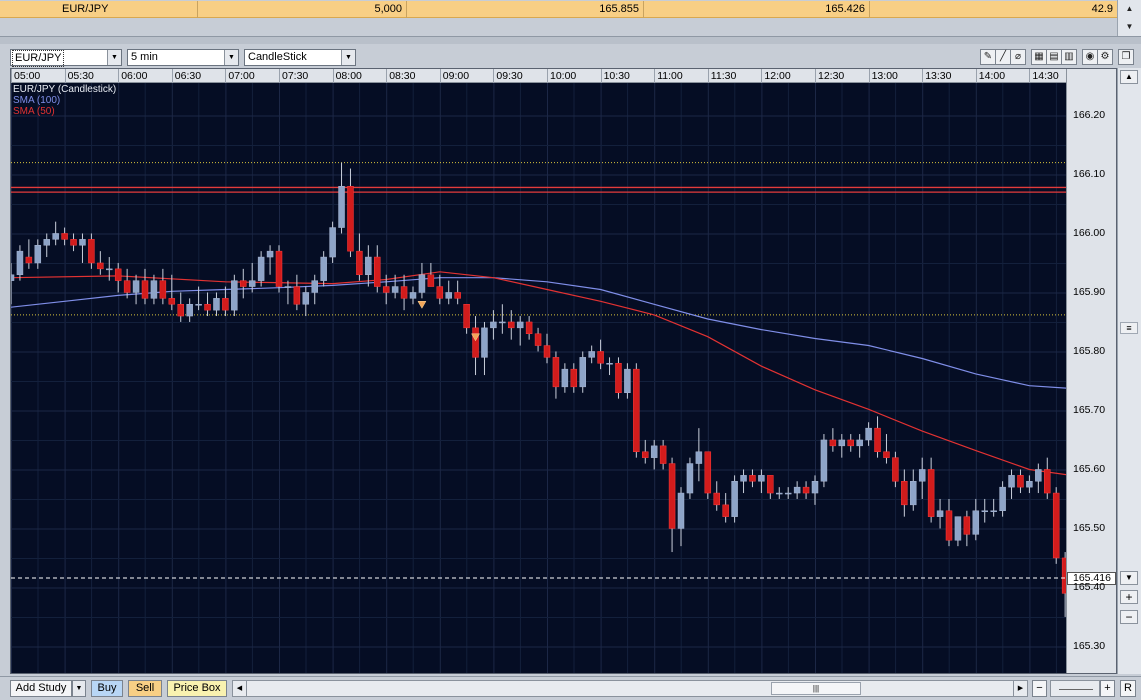 Image resolution: width=1141 pixels, height=700 pixels. What do you see at coordinates (1107, 688) in the screenshot?
I see `zoom-in-button: +` at bounding box center [1107, 688].